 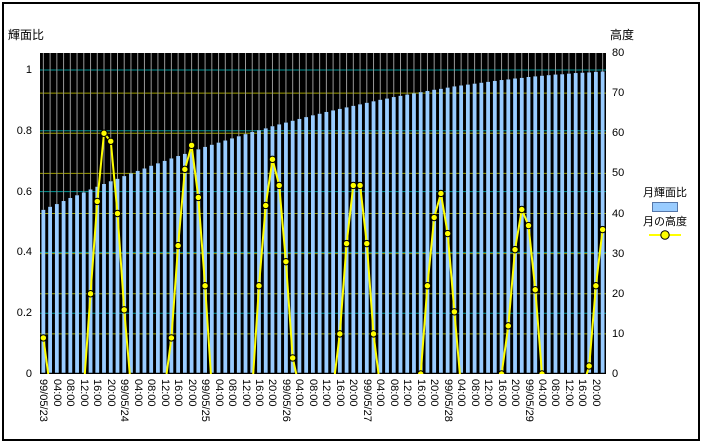 I want to click on x-tick-label: 99/05/28, so click(x=447, y=400).